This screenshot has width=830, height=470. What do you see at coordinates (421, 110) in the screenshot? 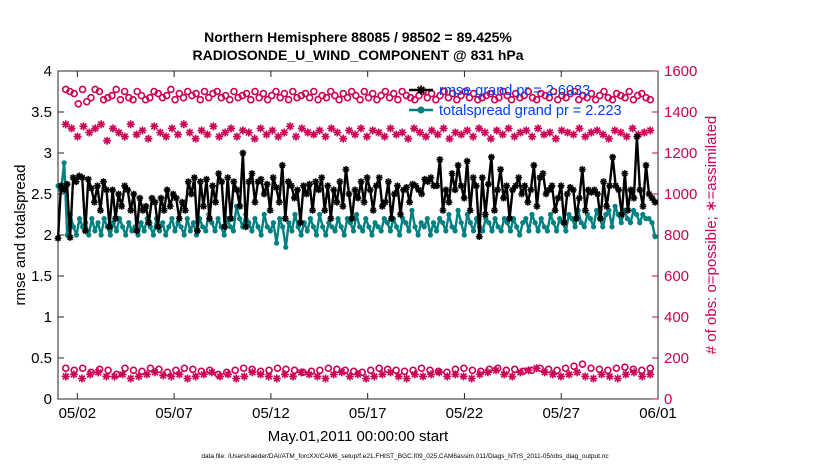
I see `legend-totalspread-marker` at bounding box center [421, 110].